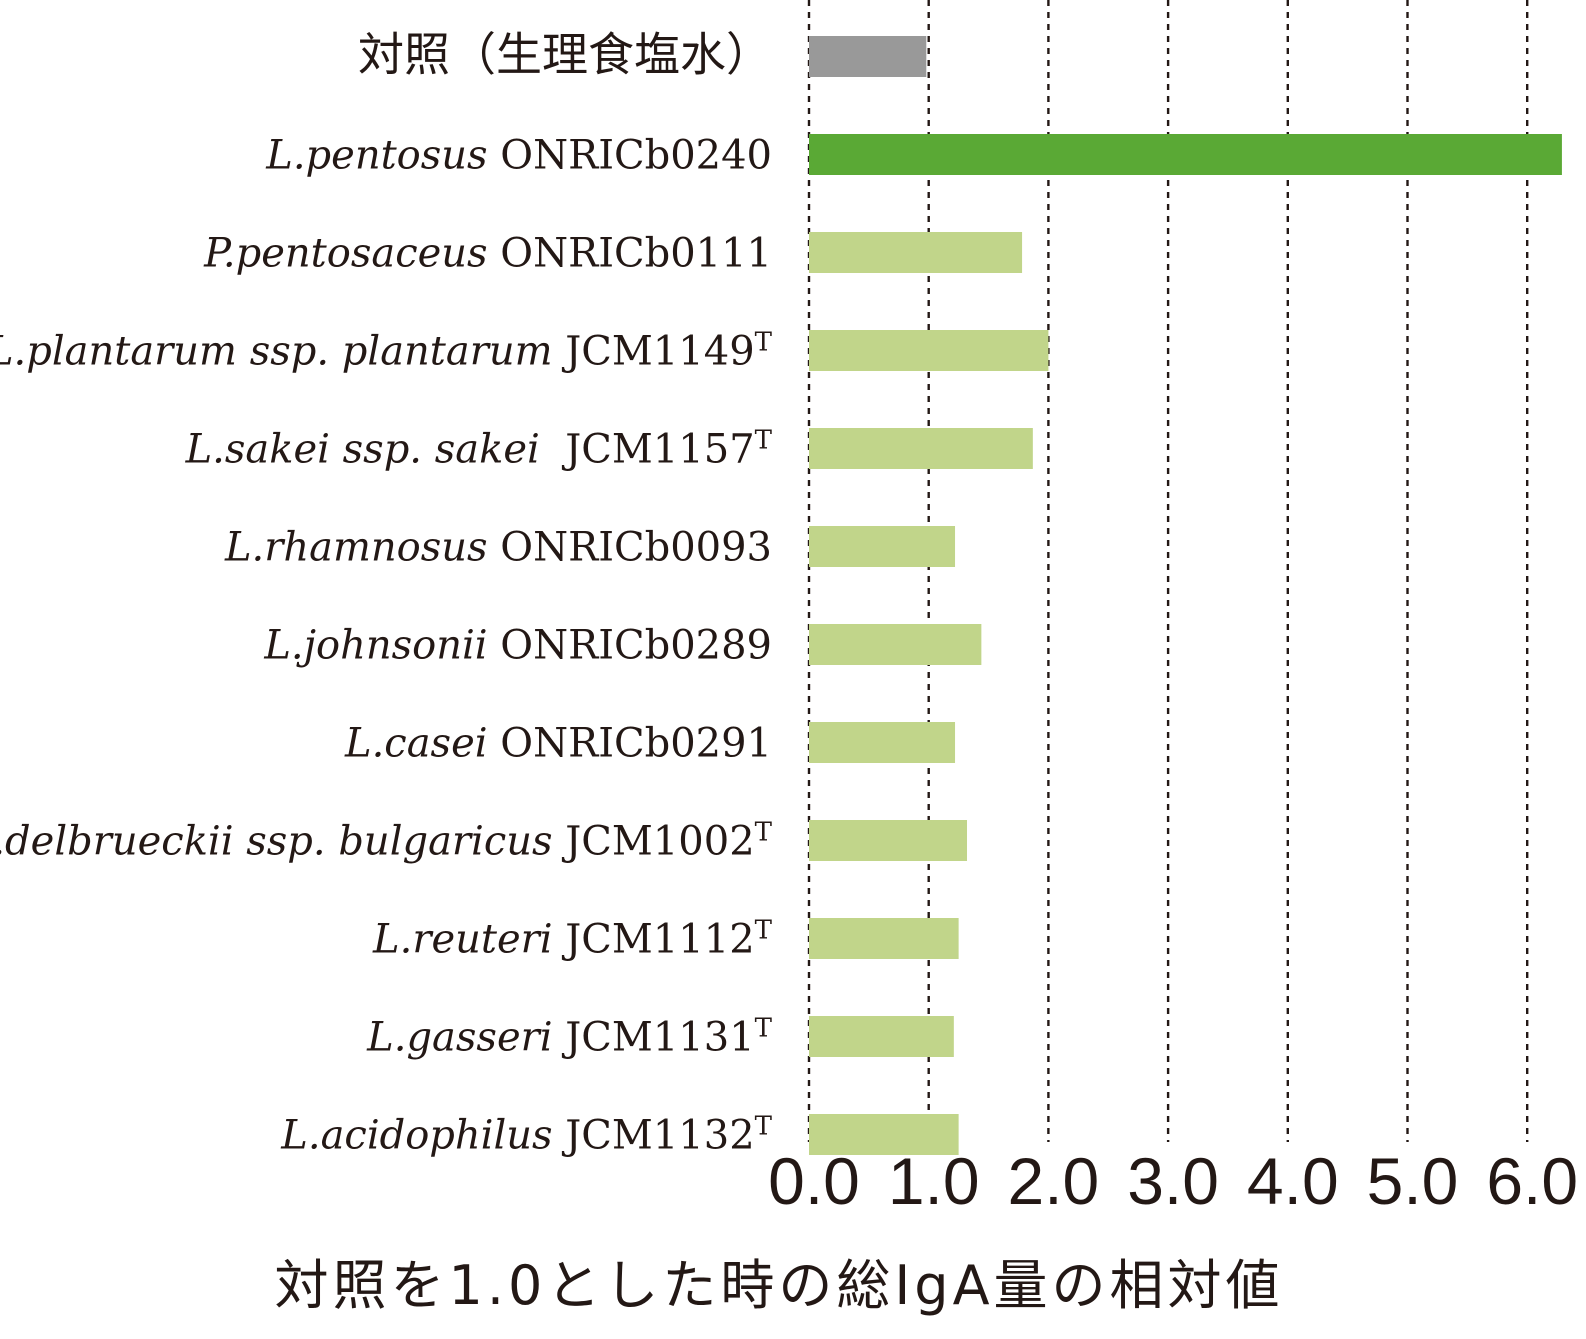  I want to click on x-axis-title: 対照を1.0とした時の総IgA量の相対値, so click(778, 1285).